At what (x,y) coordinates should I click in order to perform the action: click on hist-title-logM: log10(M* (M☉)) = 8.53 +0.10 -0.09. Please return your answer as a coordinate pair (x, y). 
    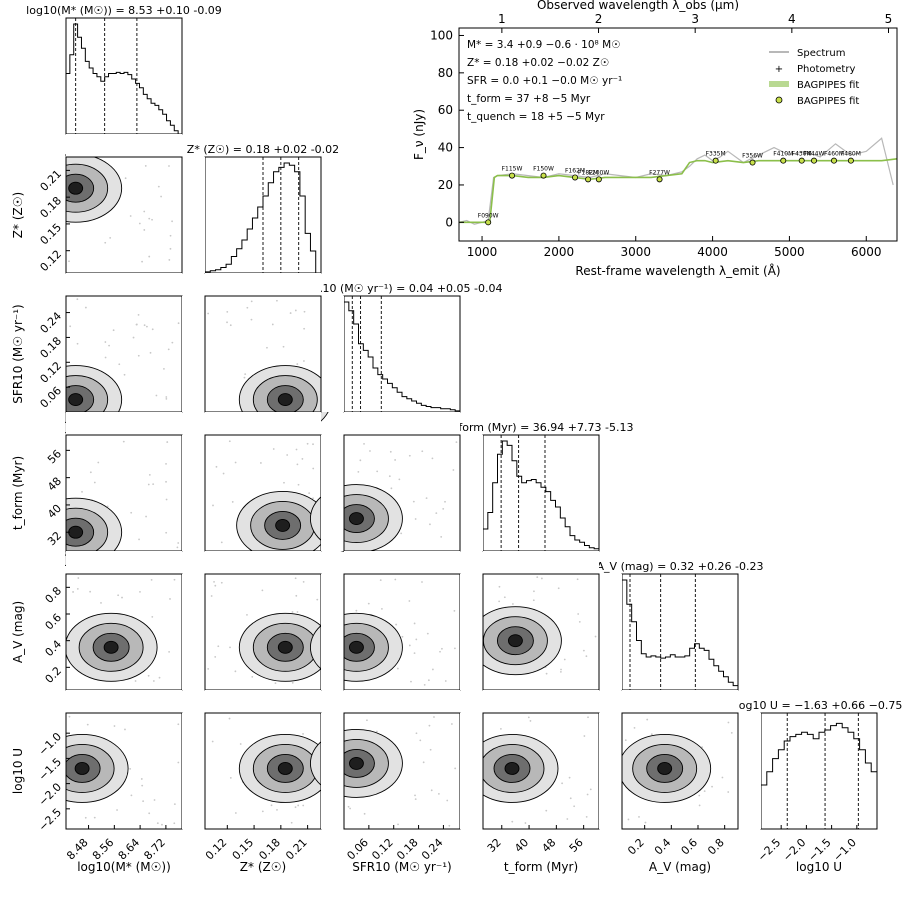
    Looking at the image, I should click on (124, 10).